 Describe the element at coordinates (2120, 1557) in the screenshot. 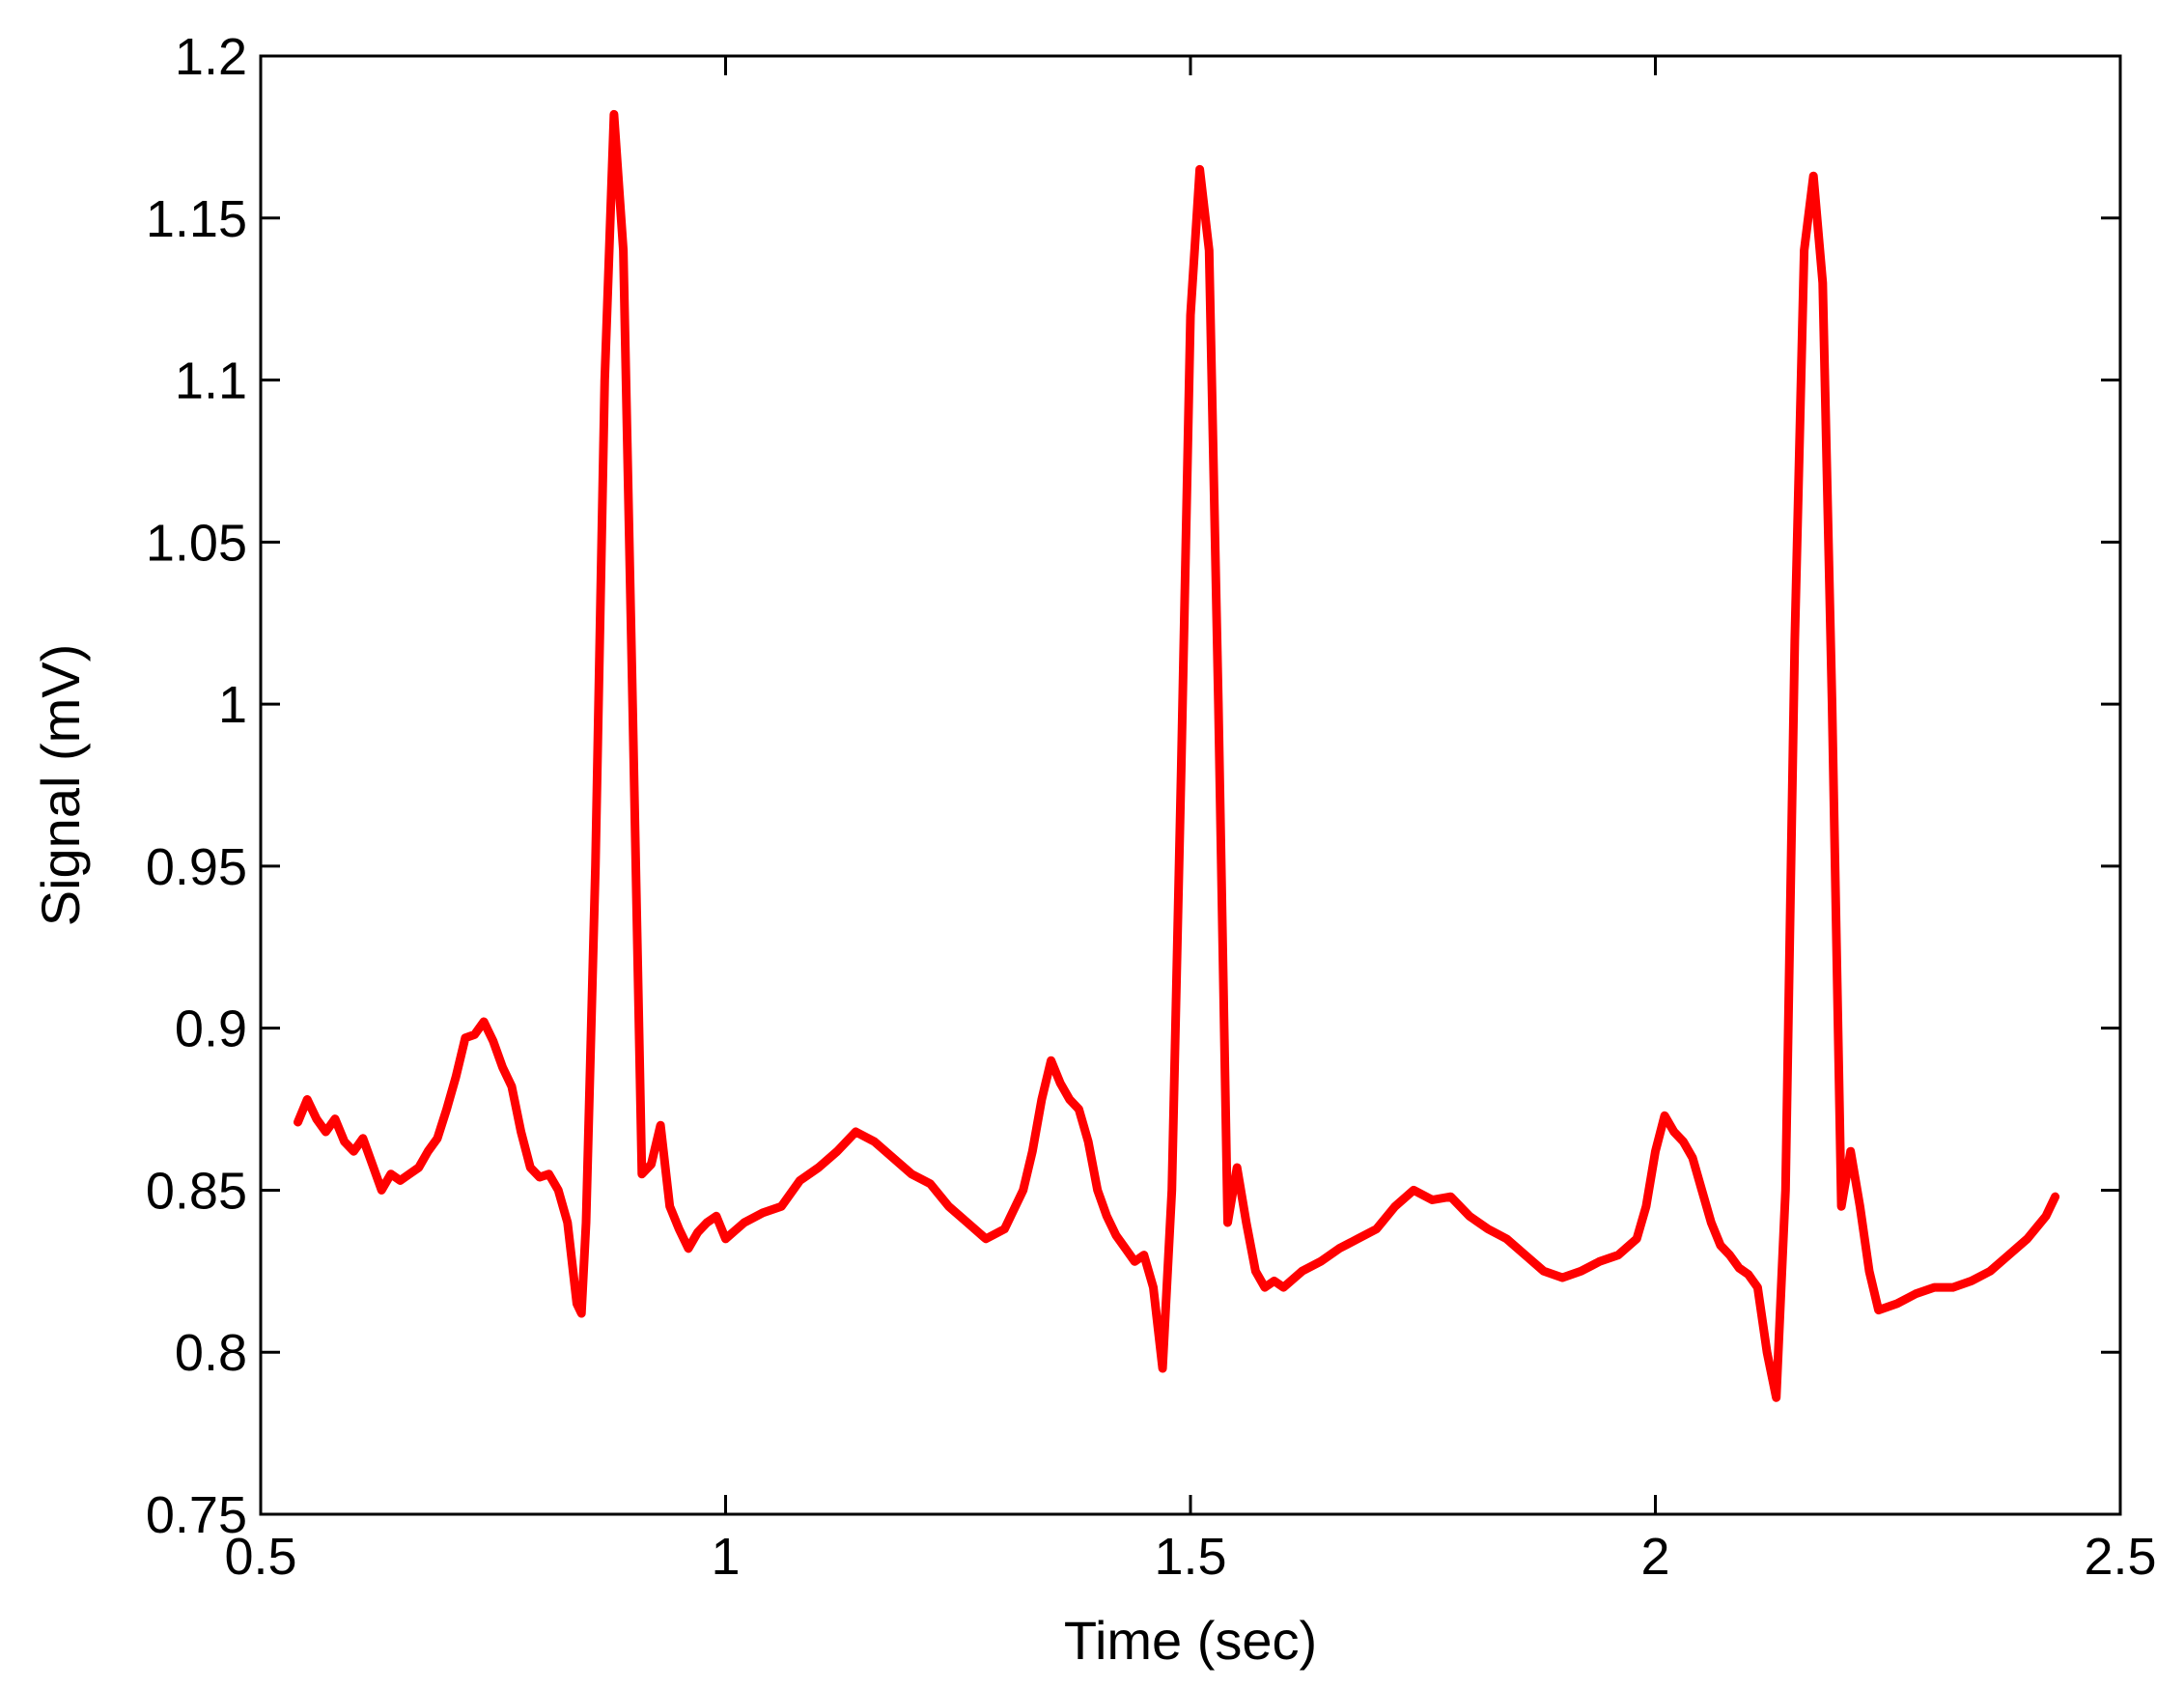

I see `x-tick-label: 2.5` at that location.